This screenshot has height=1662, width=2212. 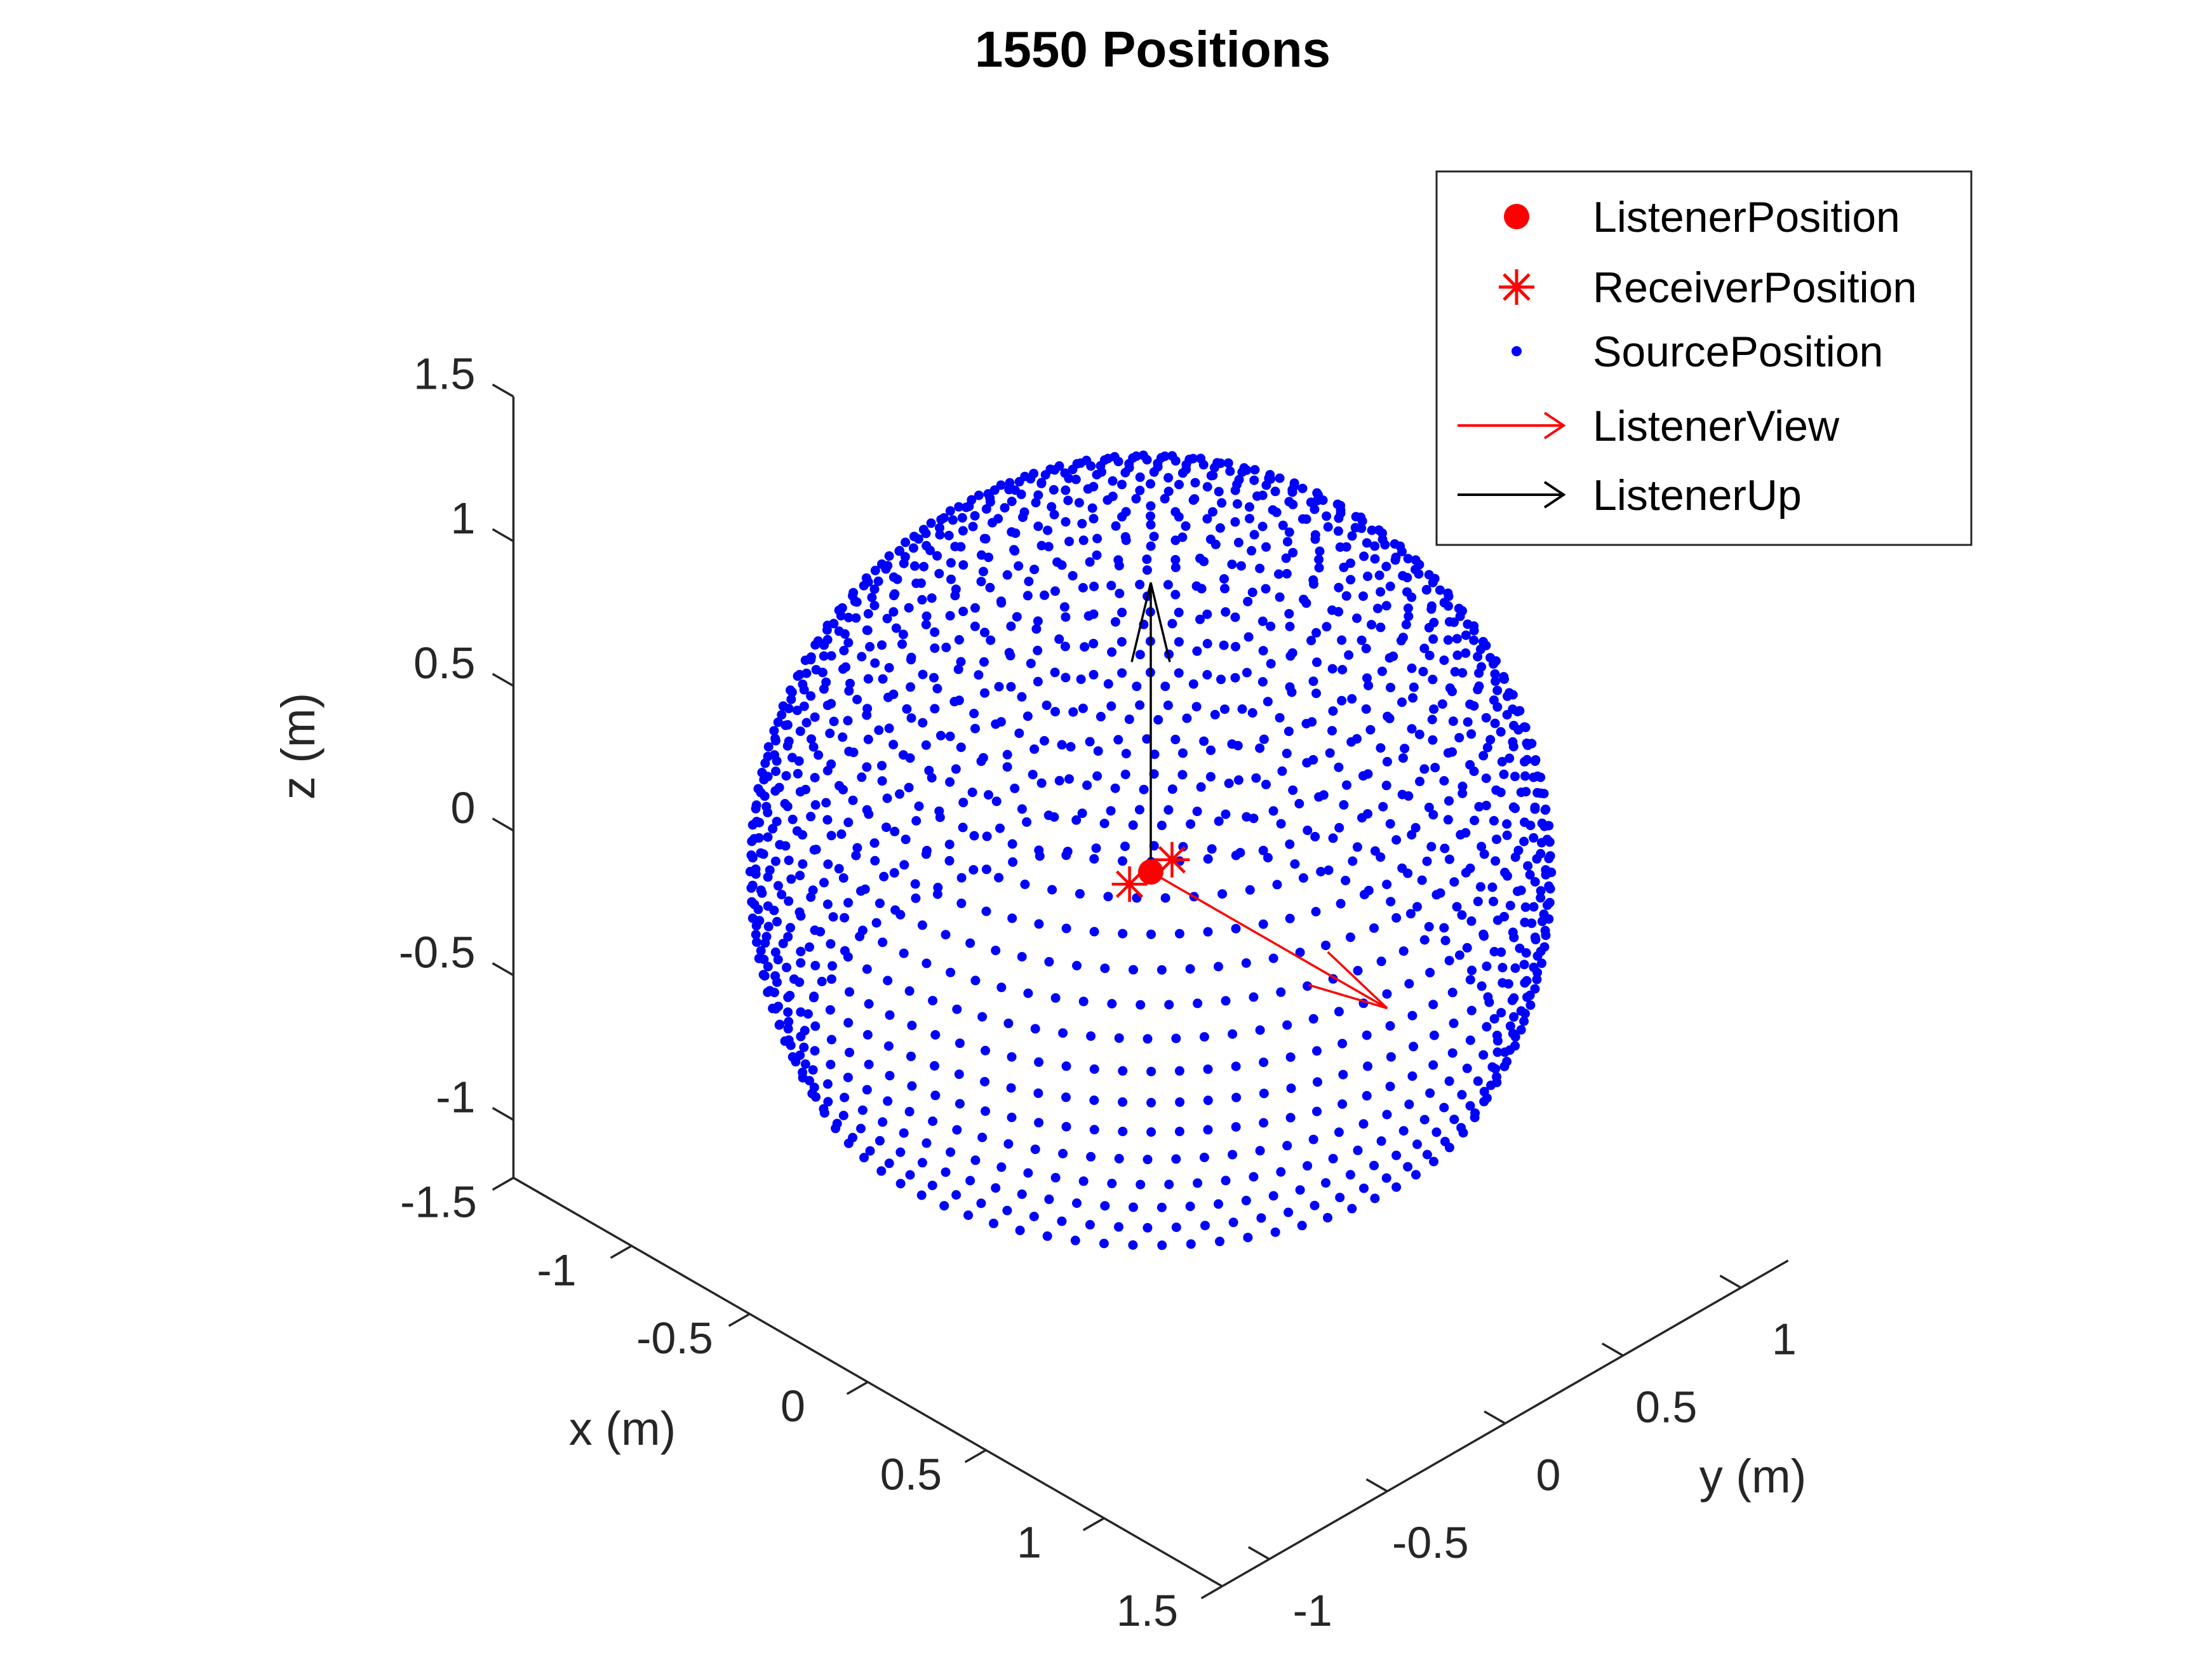 What do you see at coordinates (1153, 49) in the screenshot?
I see `chart-title: 1550 Positions` at bounding box center [1153, 49].